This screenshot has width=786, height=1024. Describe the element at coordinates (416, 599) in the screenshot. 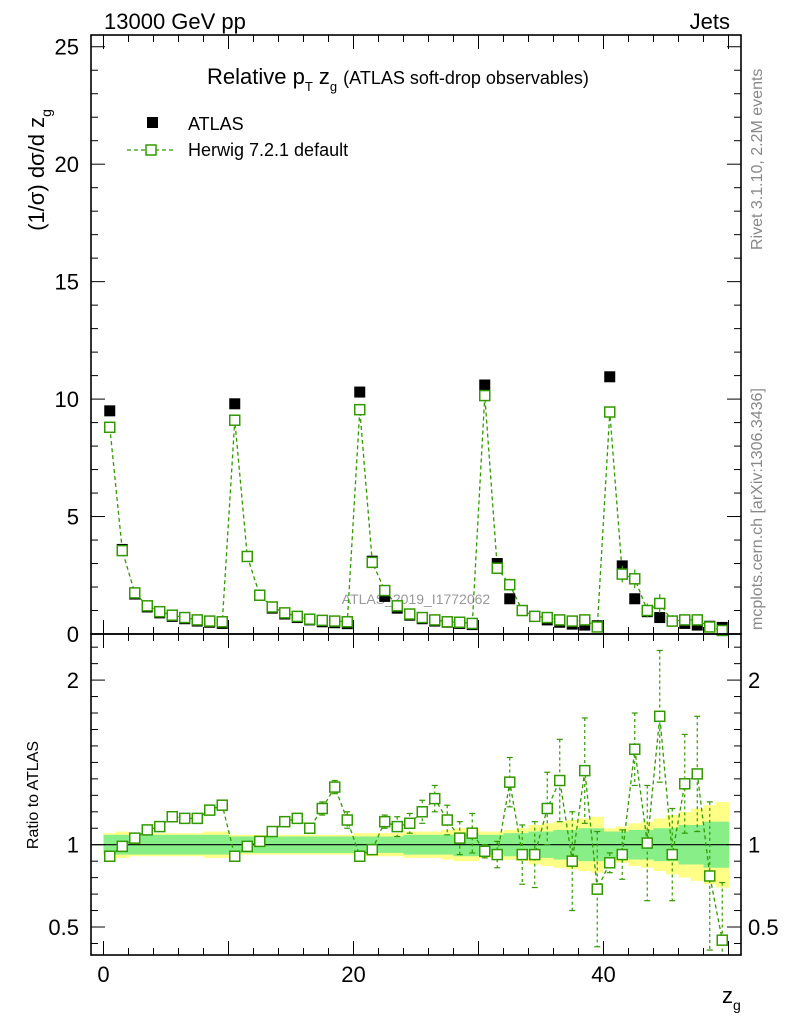

I see `analysis-watermark: ATLAS_2019_I1772062` at that location.